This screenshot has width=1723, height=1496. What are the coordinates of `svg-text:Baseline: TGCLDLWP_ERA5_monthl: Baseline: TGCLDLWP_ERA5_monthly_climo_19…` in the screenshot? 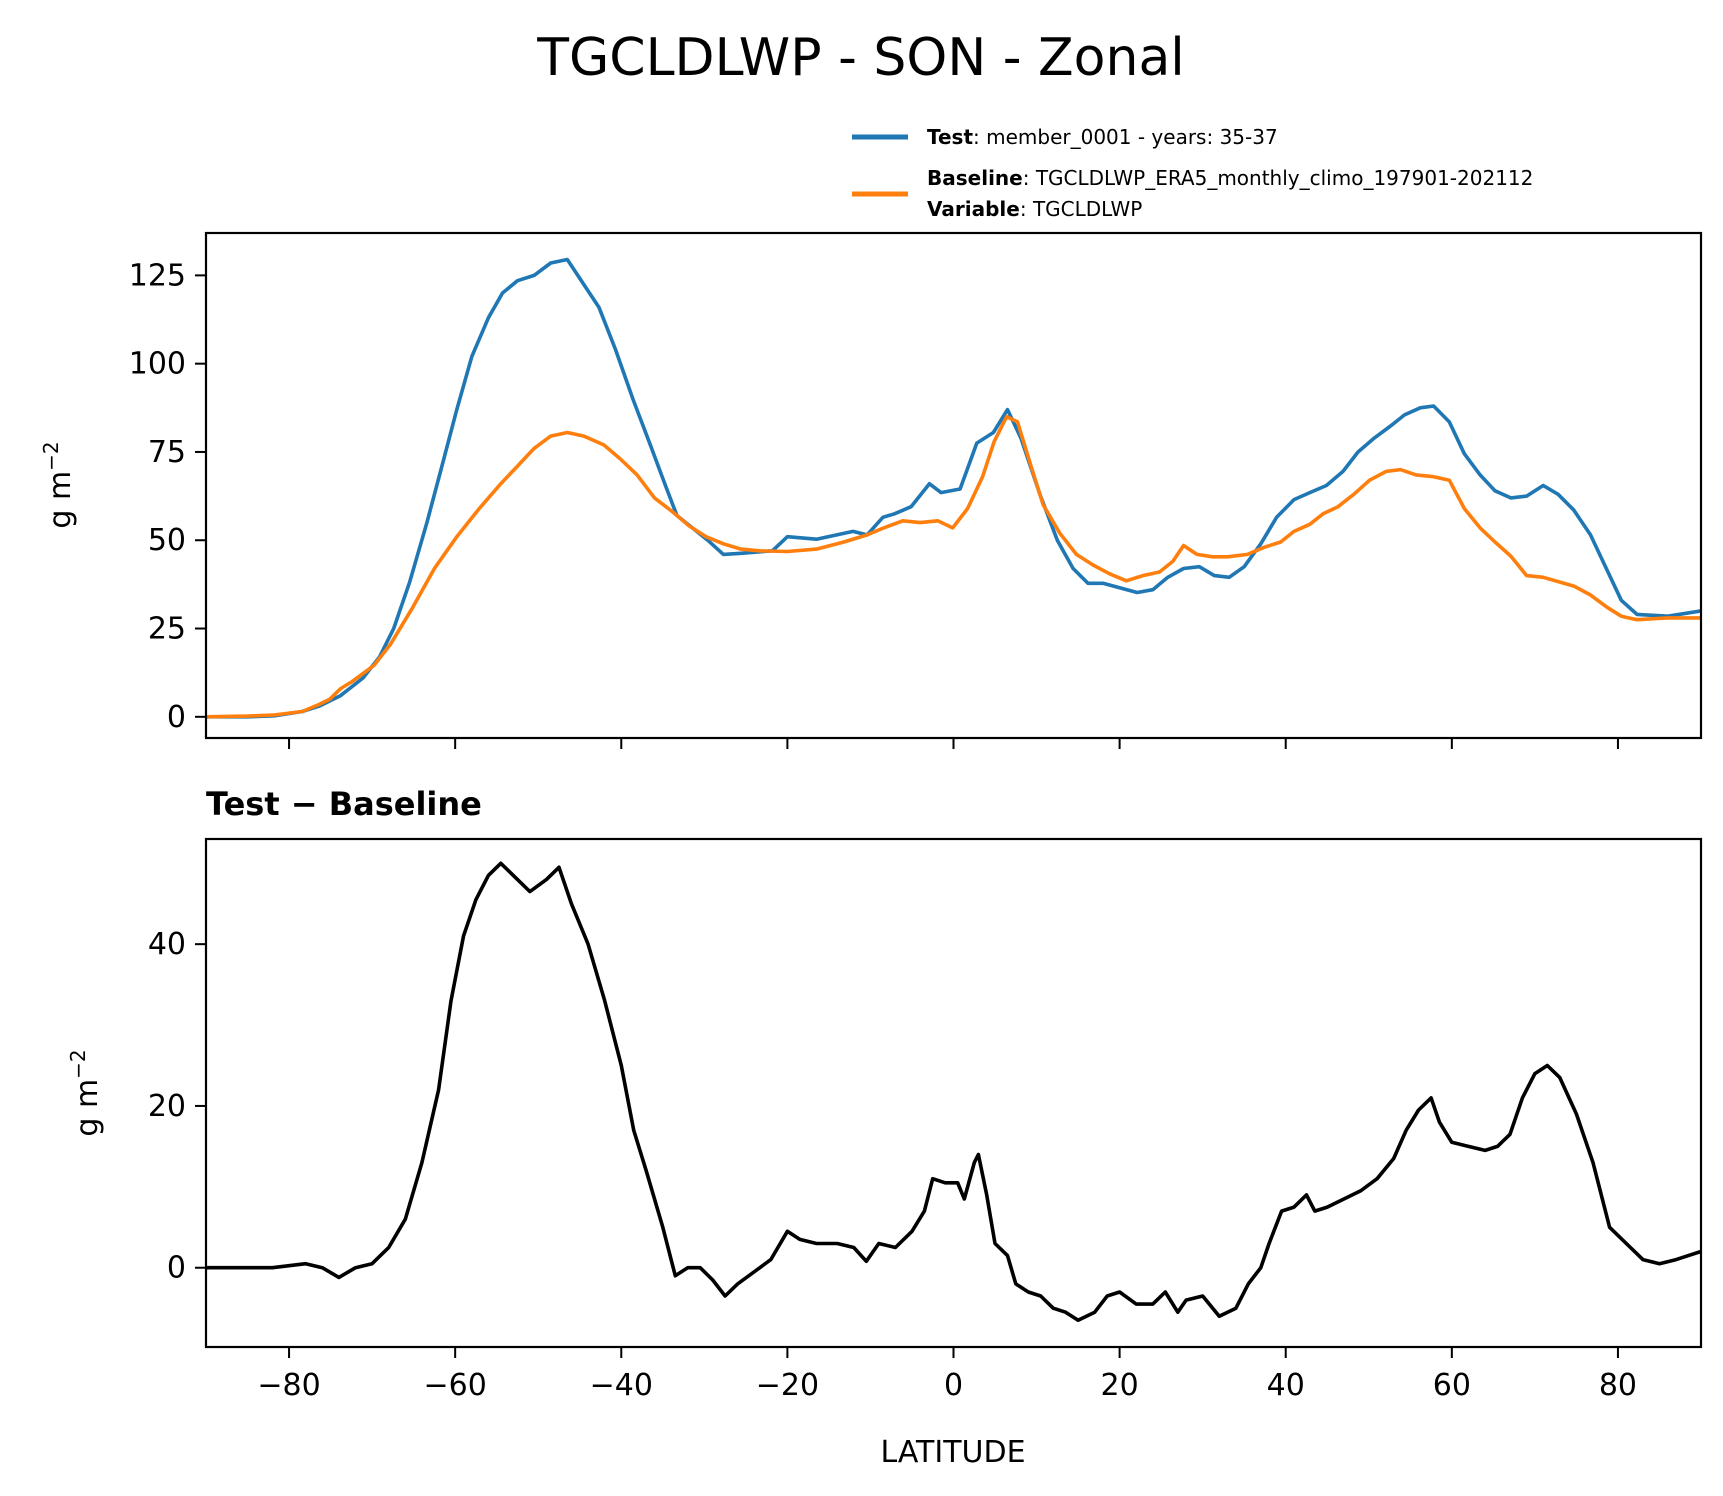 It's located at (1230, 178).